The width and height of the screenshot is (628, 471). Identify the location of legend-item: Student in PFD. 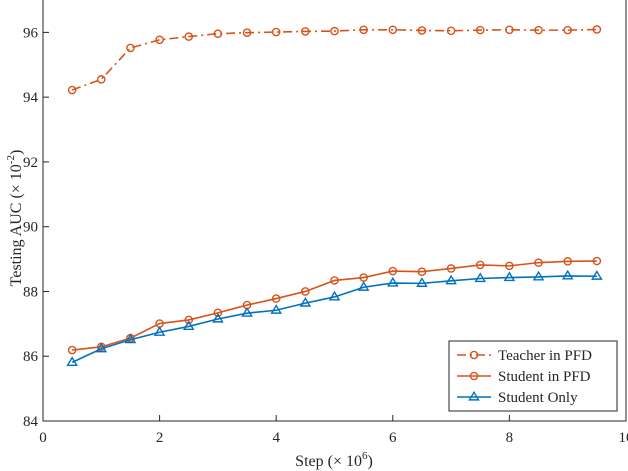
(524, 377).